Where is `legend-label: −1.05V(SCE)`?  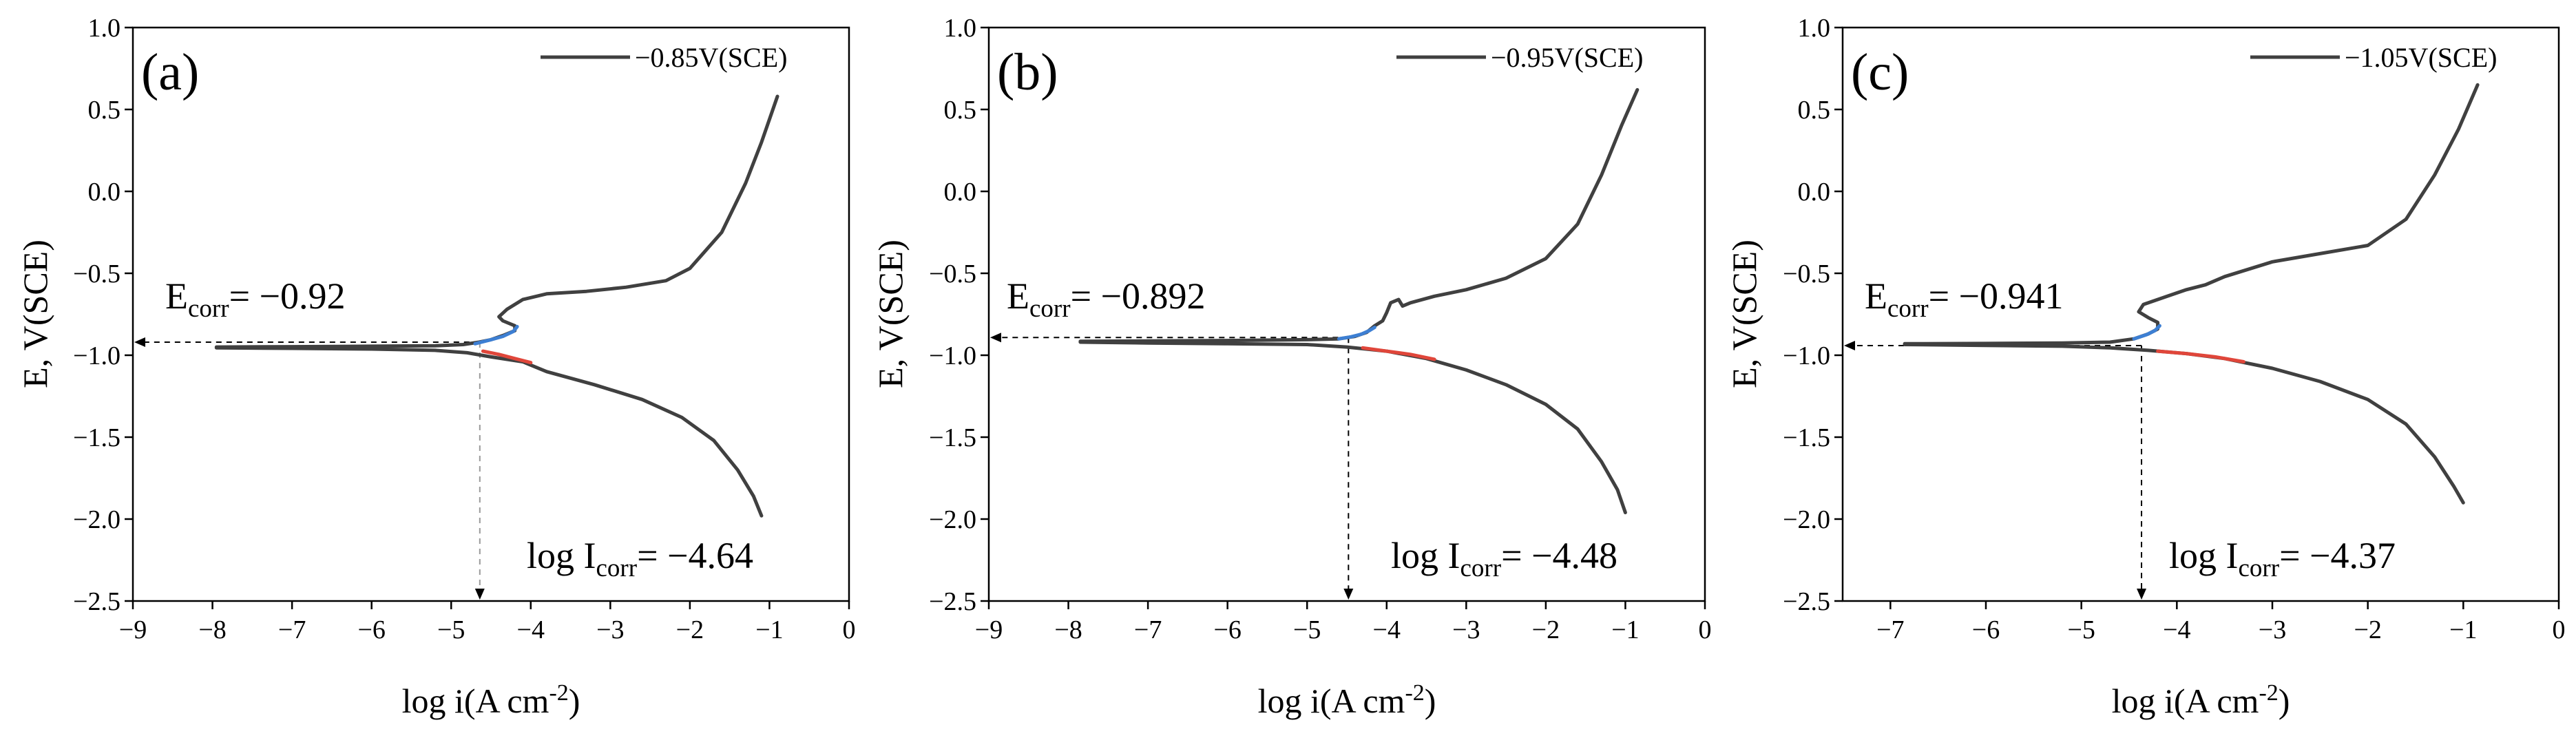
legend-label: −1.05V(SCE) is located at coordinates (2421, 57).